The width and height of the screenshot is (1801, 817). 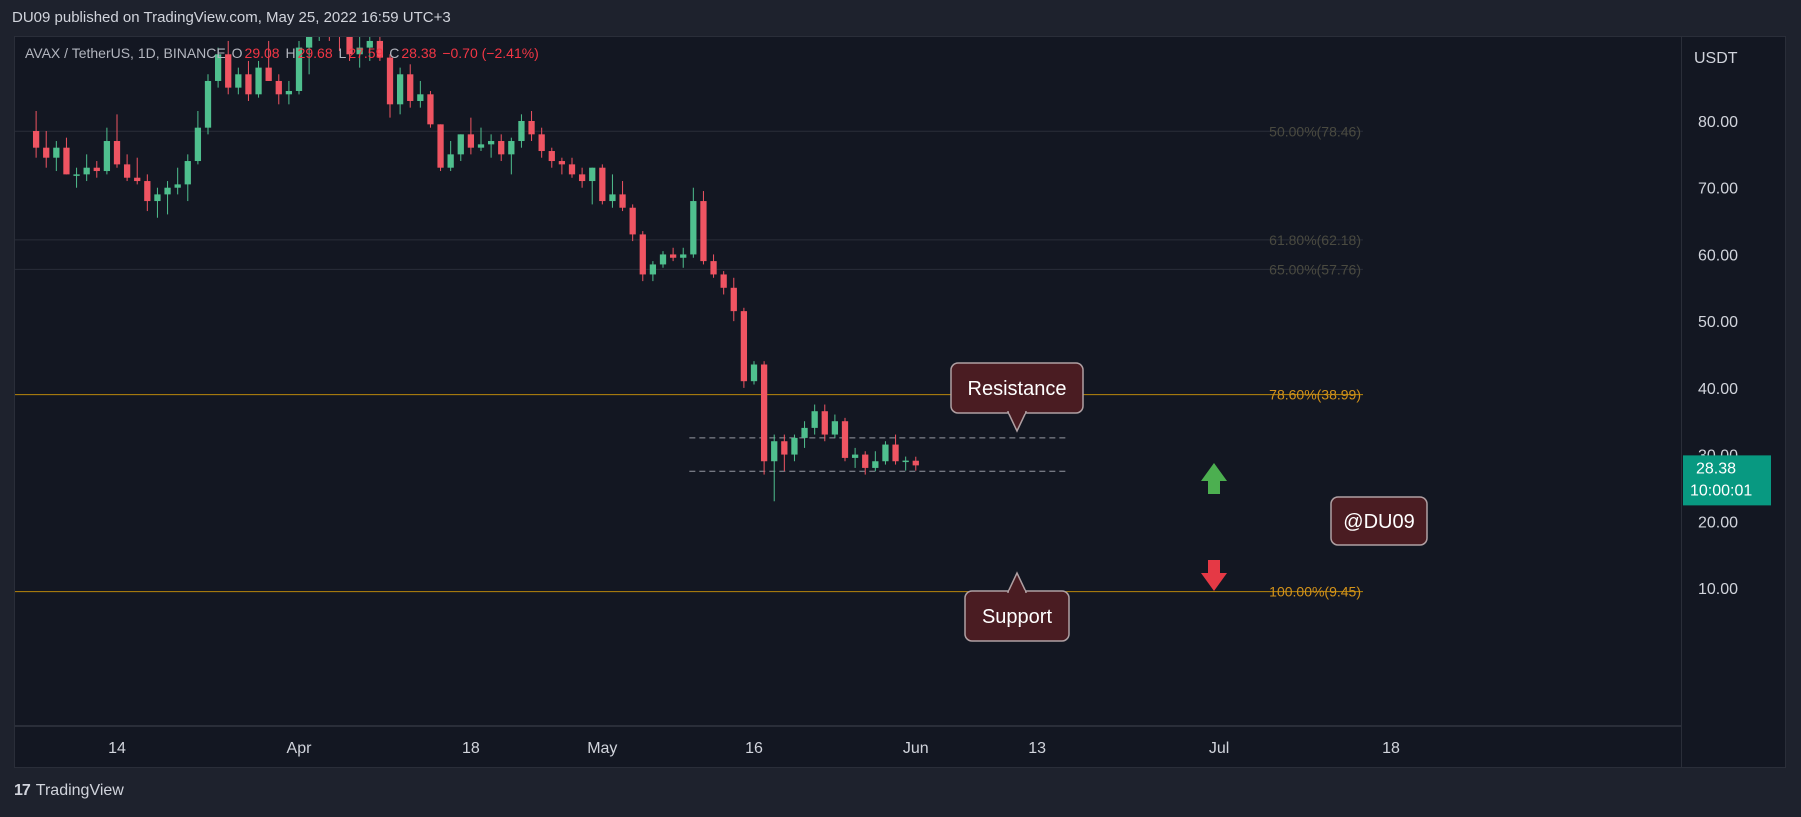 What do you see at coordinates (916, 748) in the screenshot?
I see `time-tick-label: Jun` at bounding box center [916, 748].